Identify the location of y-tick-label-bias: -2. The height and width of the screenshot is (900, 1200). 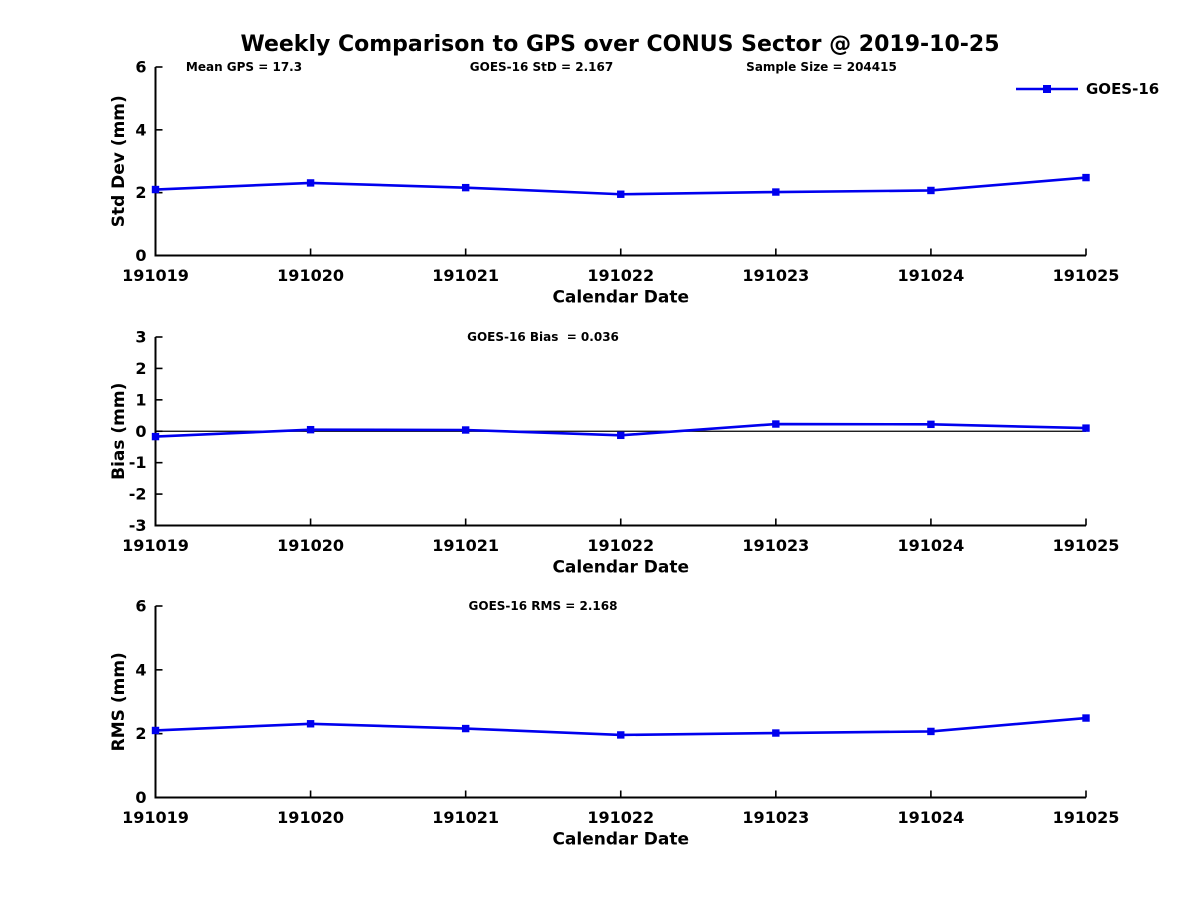
(138, 494).